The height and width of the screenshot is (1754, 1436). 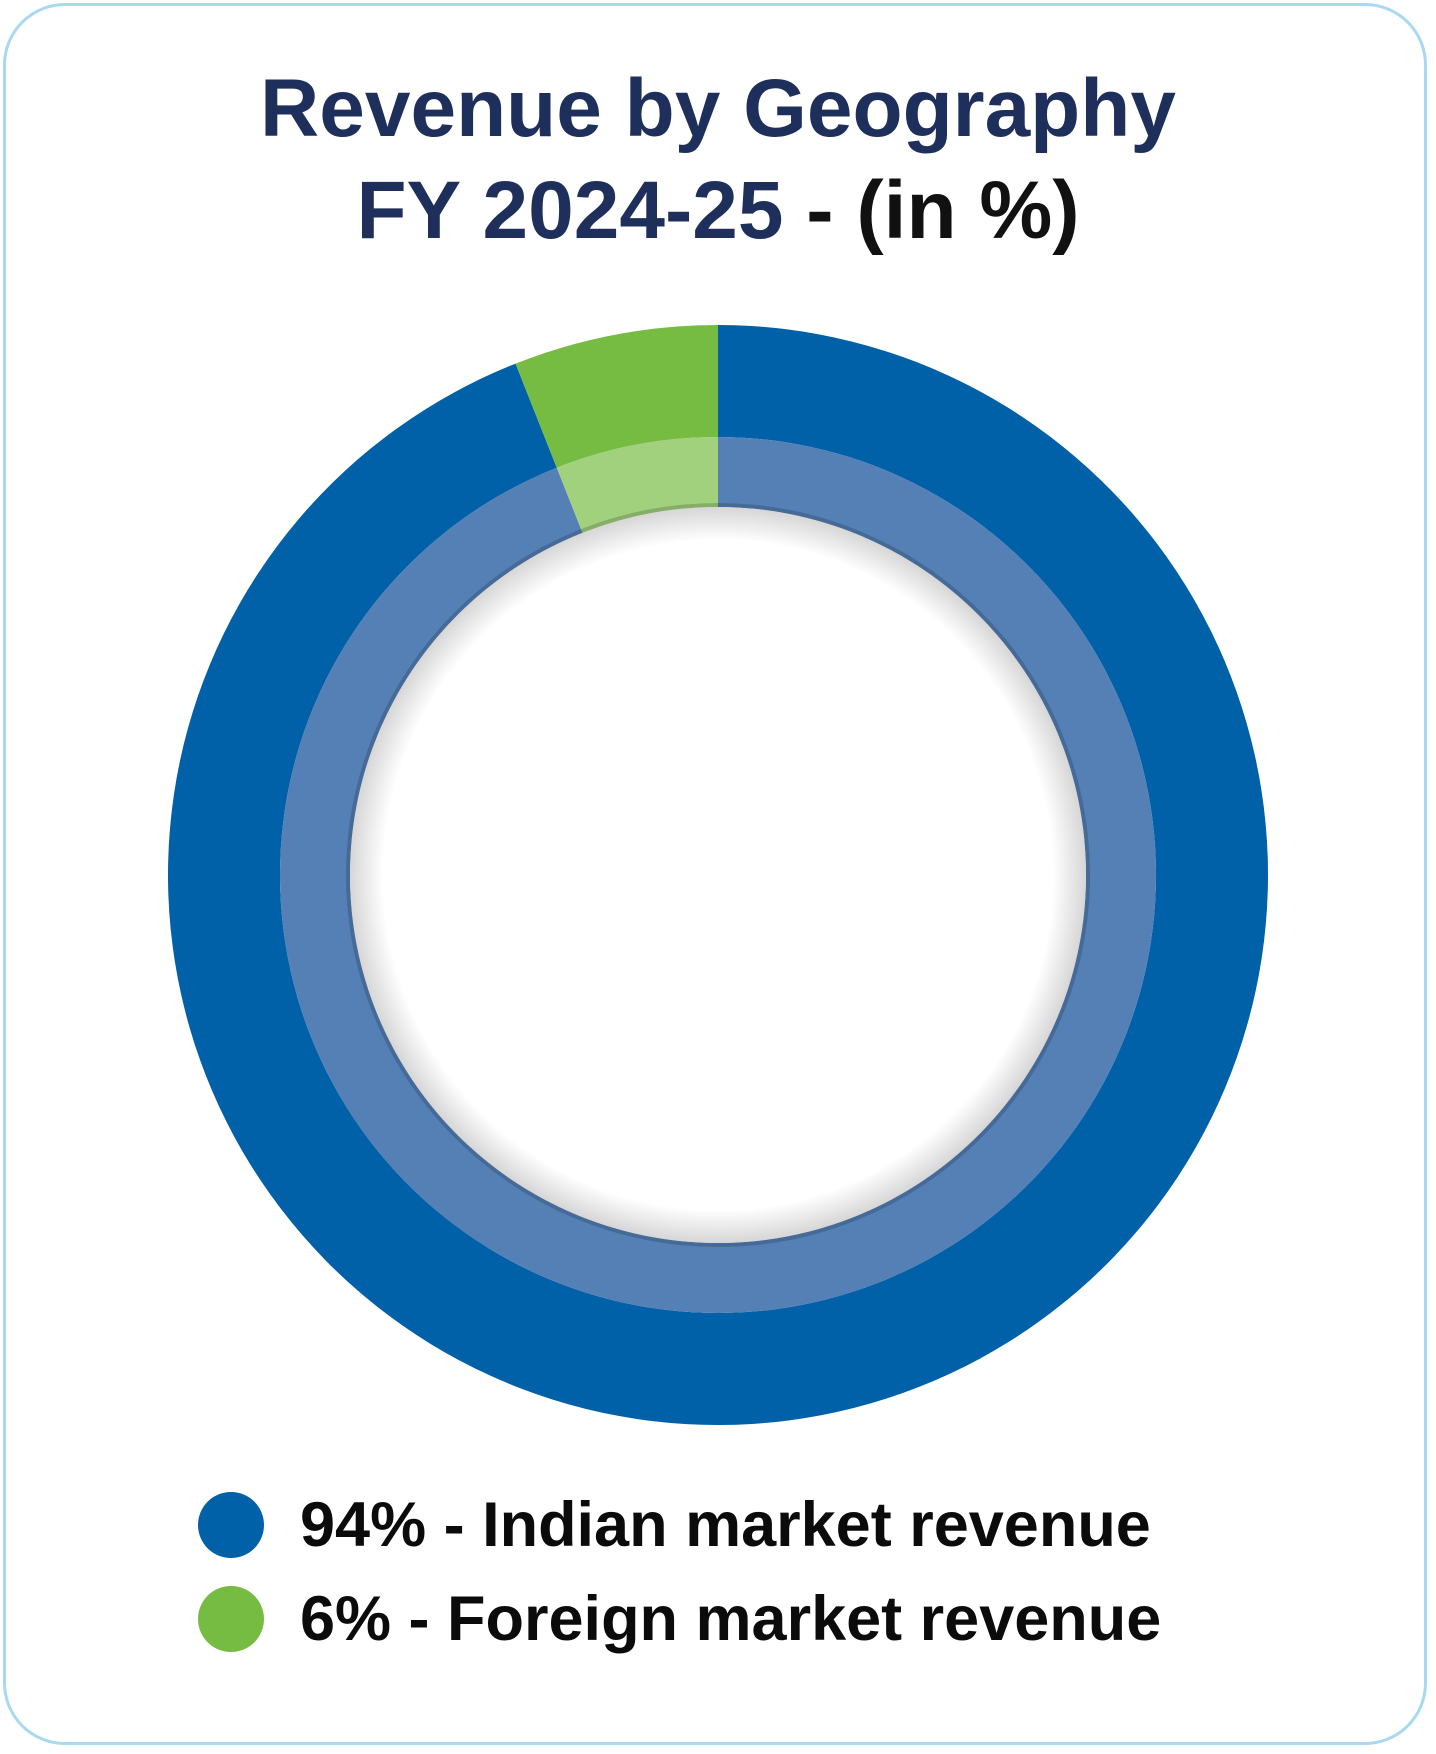 I want to click on legend-item-indian: 94% - Indian market revenue, so click(x=679, y=1525).